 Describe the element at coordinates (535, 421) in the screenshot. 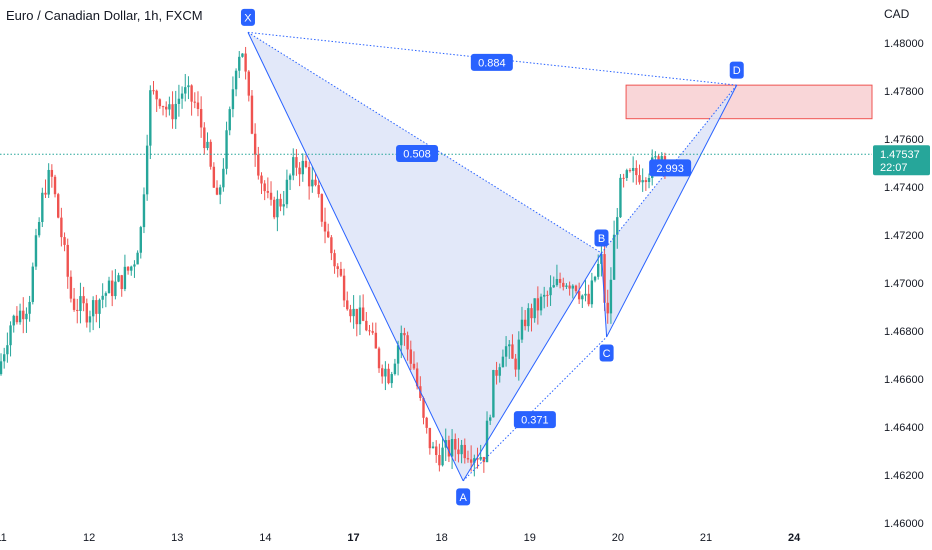

I see `ratio-label: 0.371` at that location.